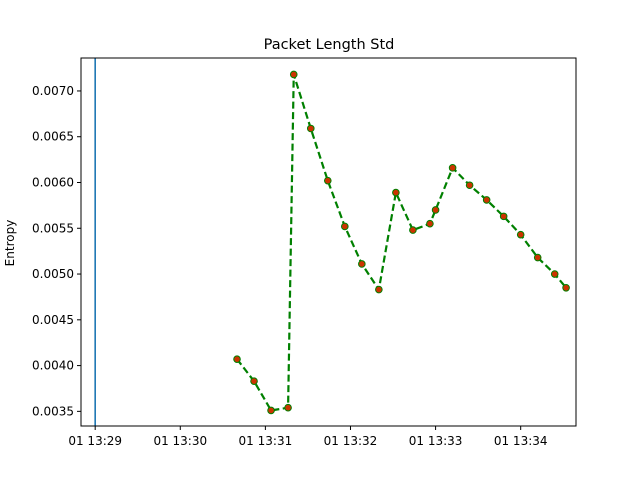 The height and width of the screenshot is (480, 640). I want to click on x-tick-label: 01 13:30, so click(180, 441).